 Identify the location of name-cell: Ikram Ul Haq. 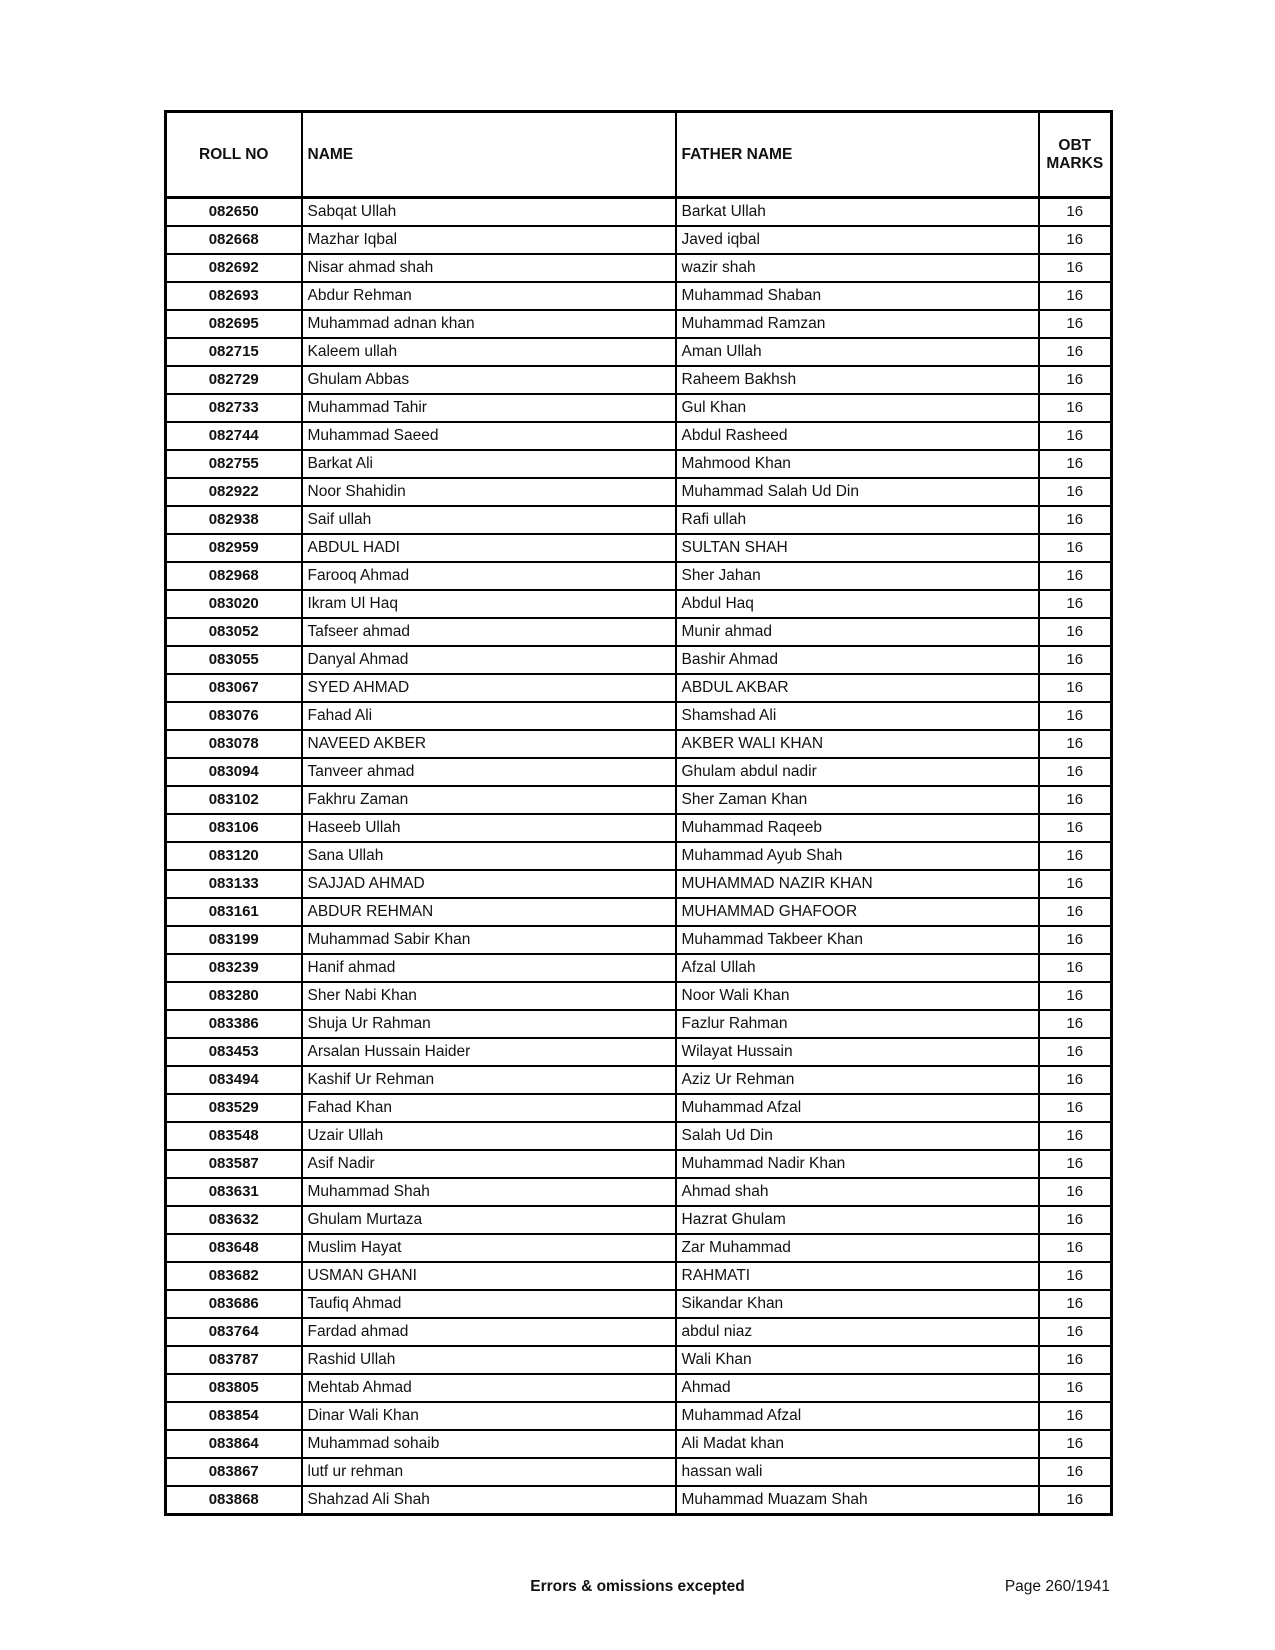
(488, 604).